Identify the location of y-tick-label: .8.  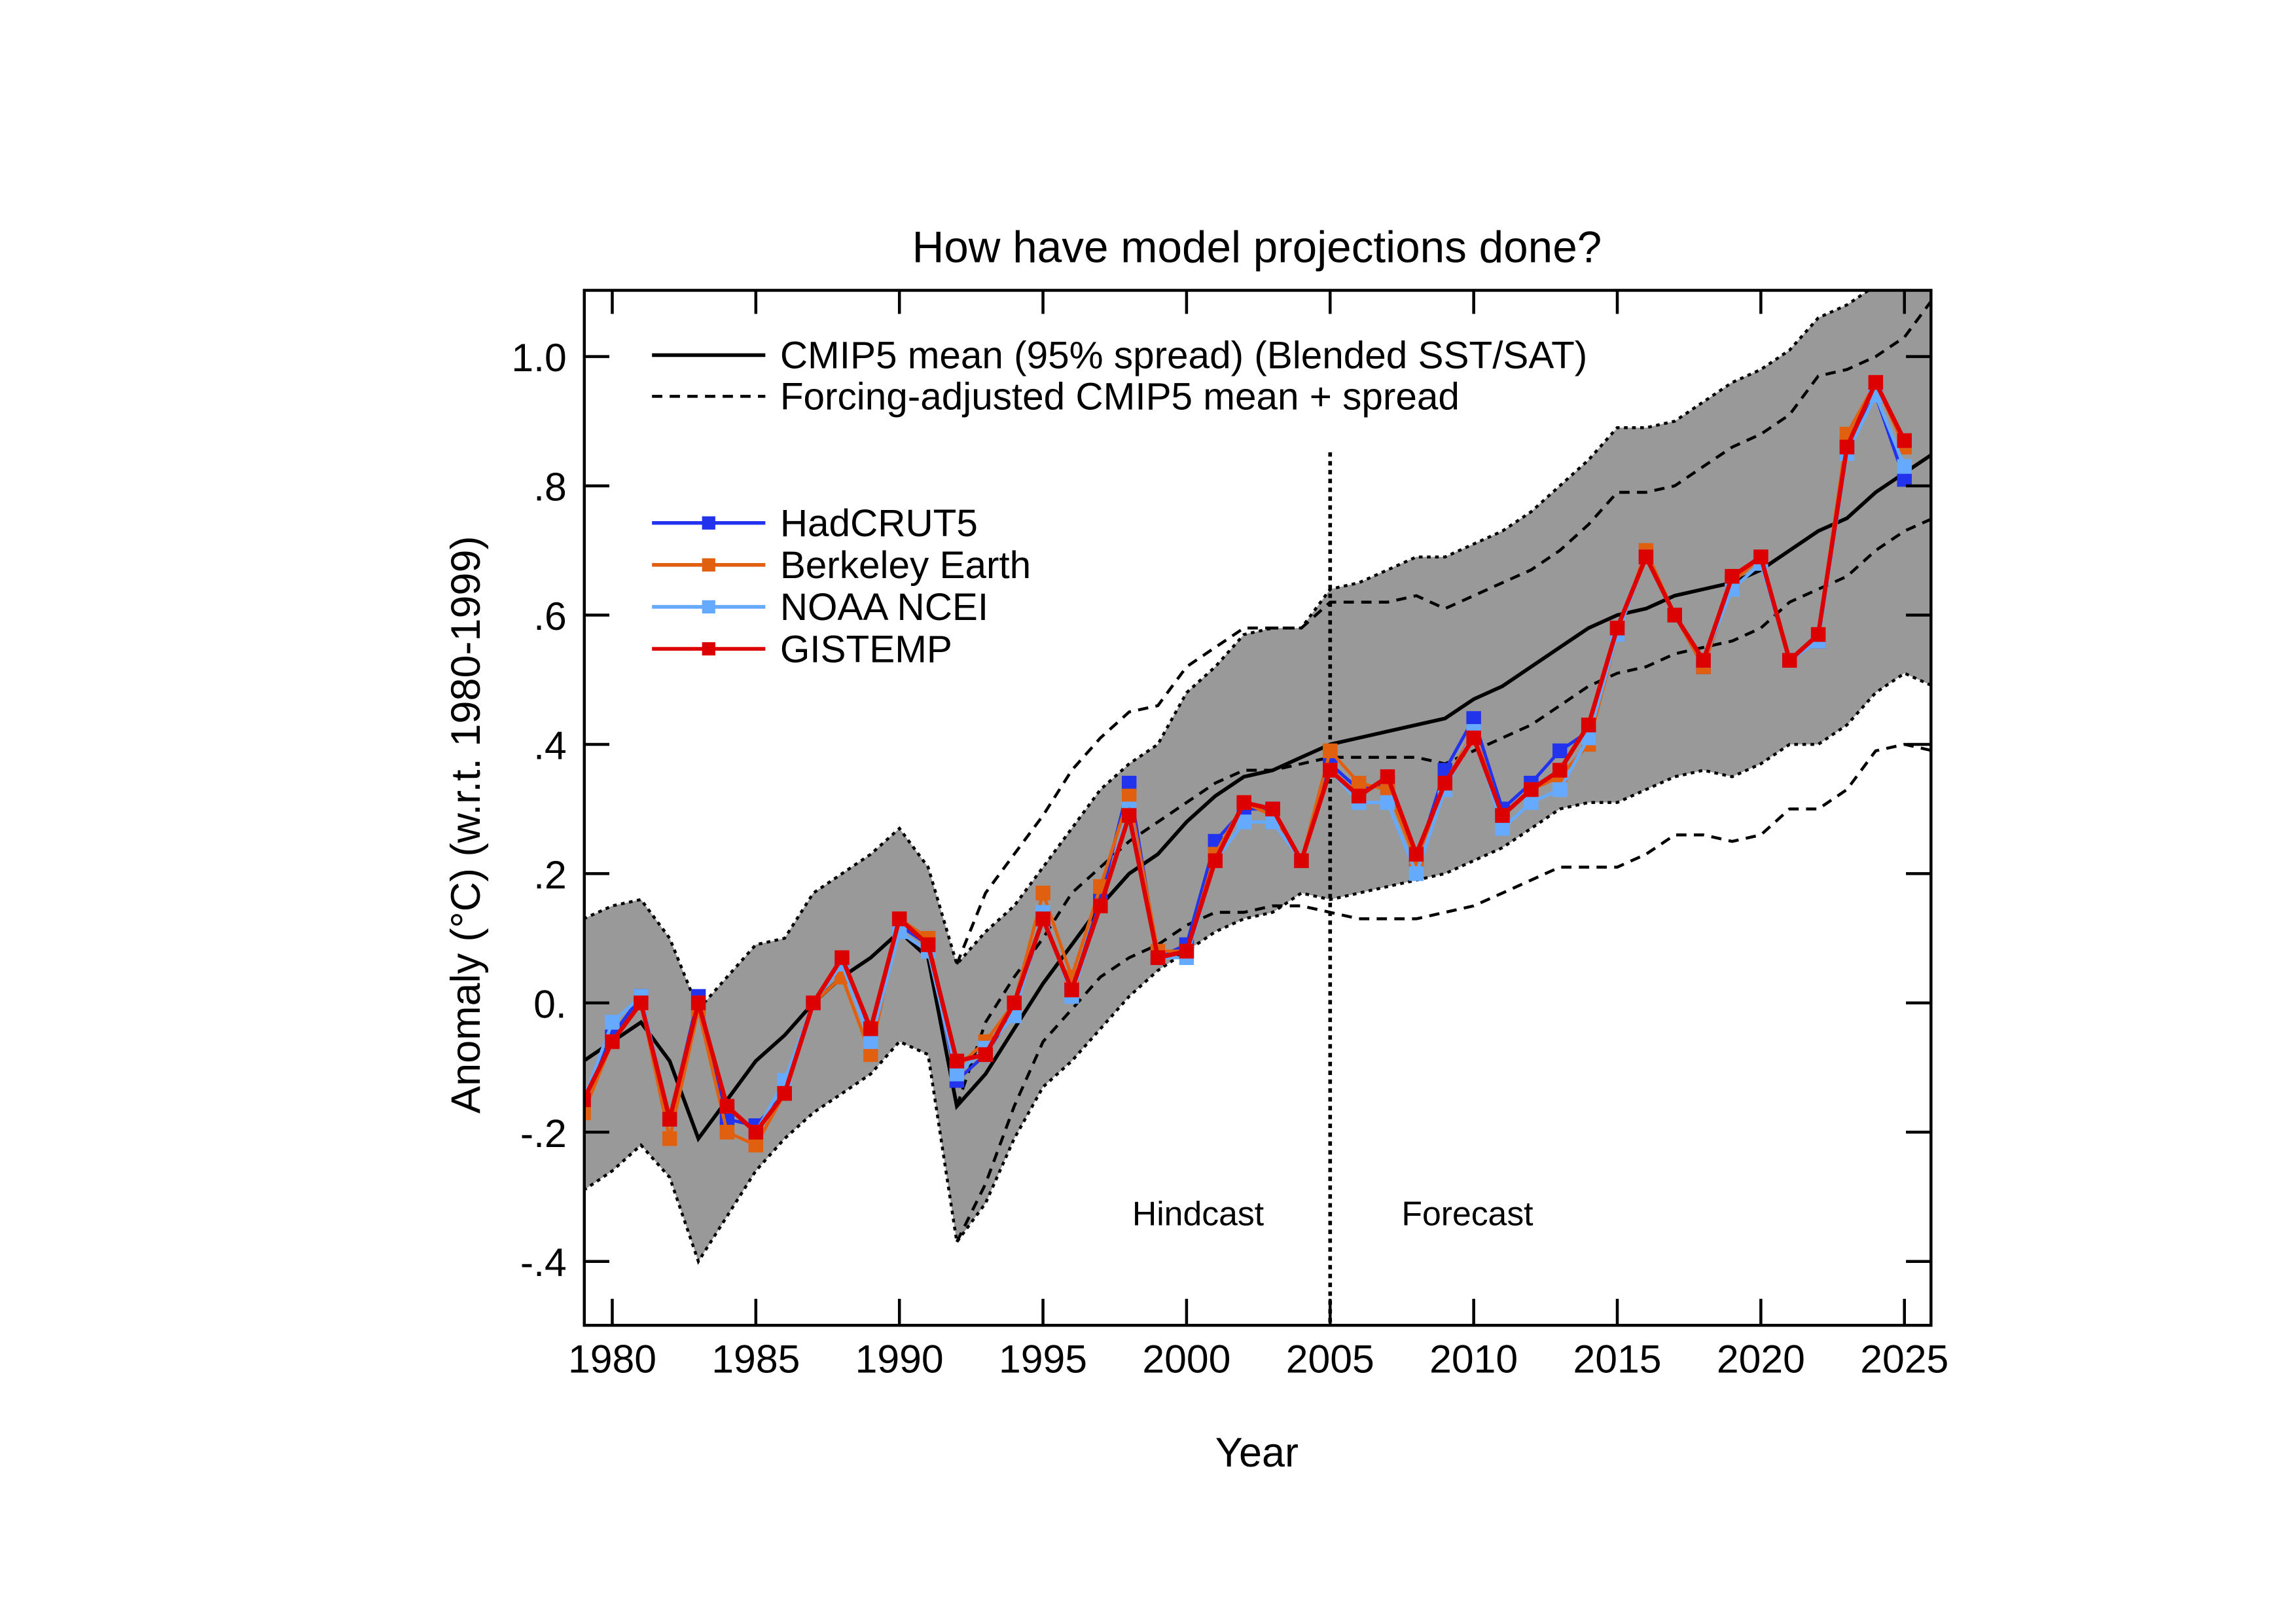
(550, 487).